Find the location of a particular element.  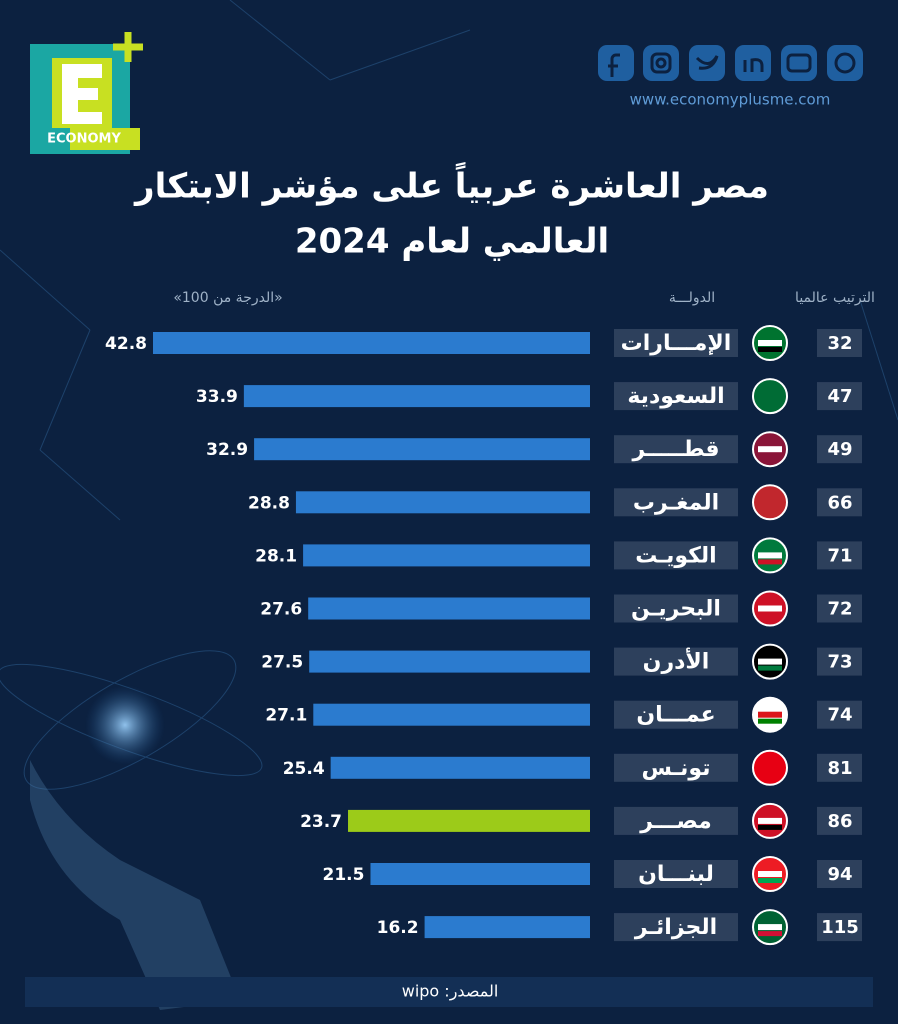

value-label: 23.7 is located at coordinates (321, 822).